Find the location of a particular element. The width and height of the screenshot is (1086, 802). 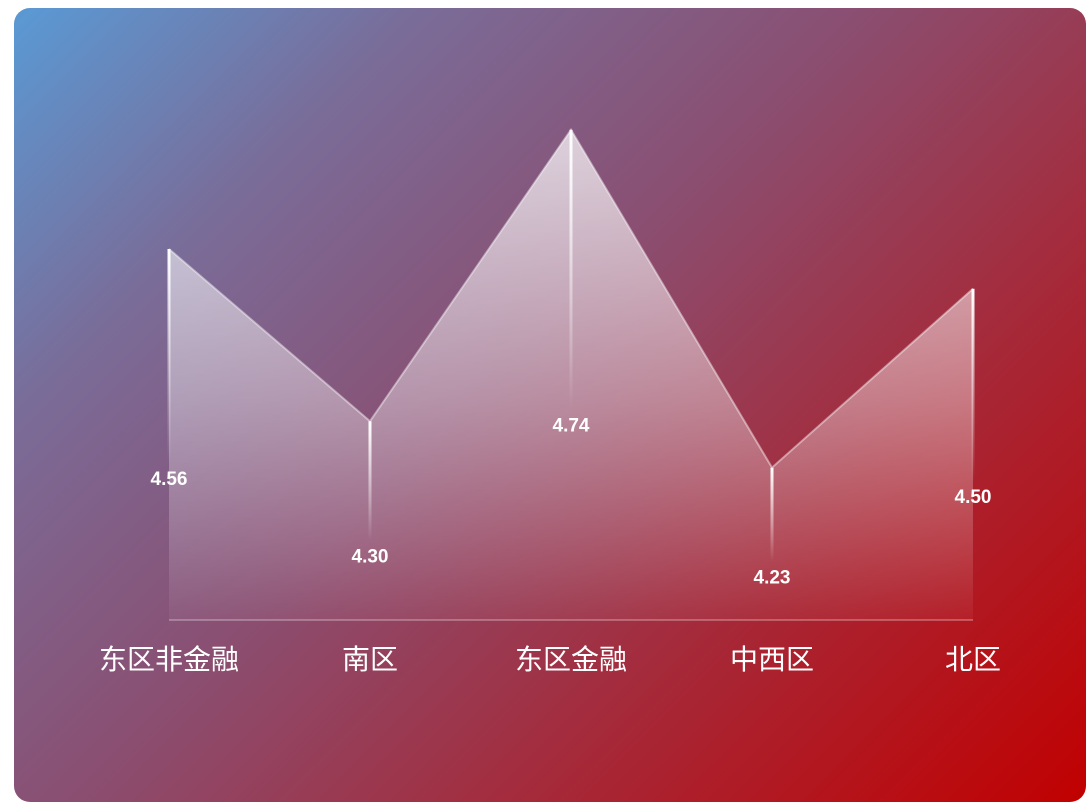

data-label: 4.74 is located at coordinates (571, 425).